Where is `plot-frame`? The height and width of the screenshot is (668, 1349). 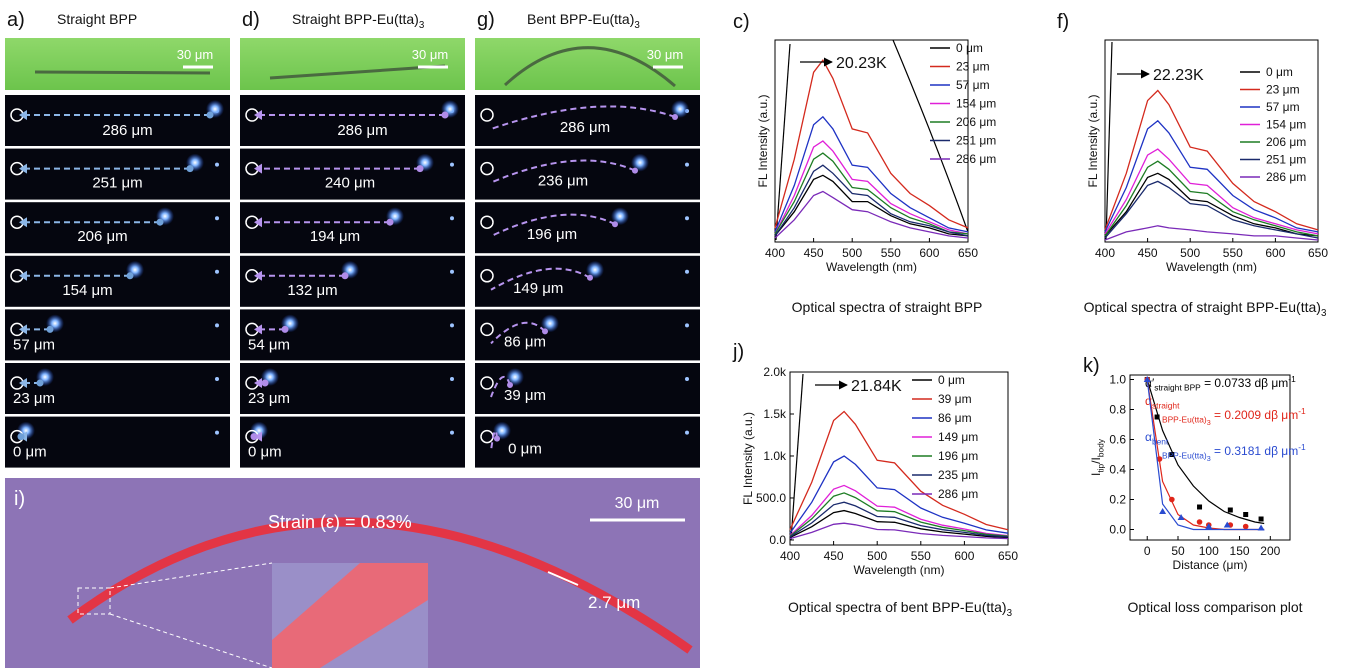 plot-frame is located at coordinates (871, 141).